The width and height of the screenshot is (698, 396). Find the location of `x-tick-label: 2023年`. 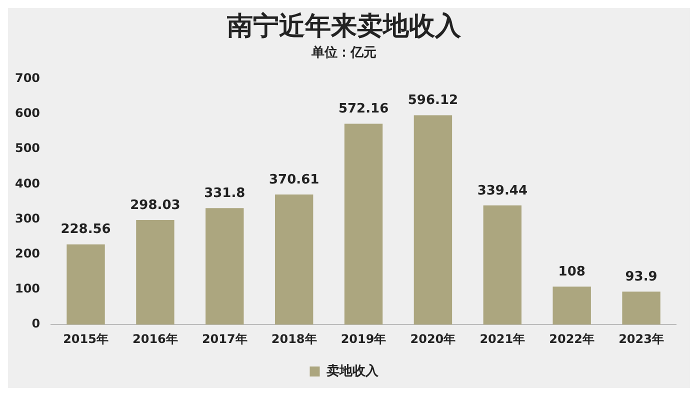

x-tick-label: 2023年 is located at coordinates (641, 339).